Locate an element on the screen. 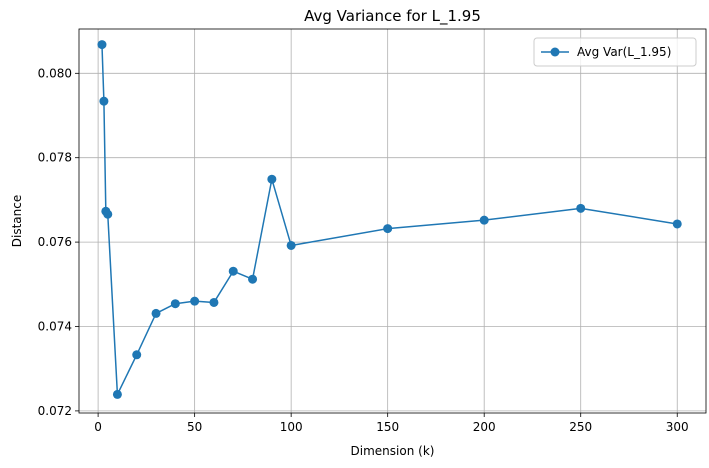  x-tick-label: 100 is located at coordinates (291, 427).